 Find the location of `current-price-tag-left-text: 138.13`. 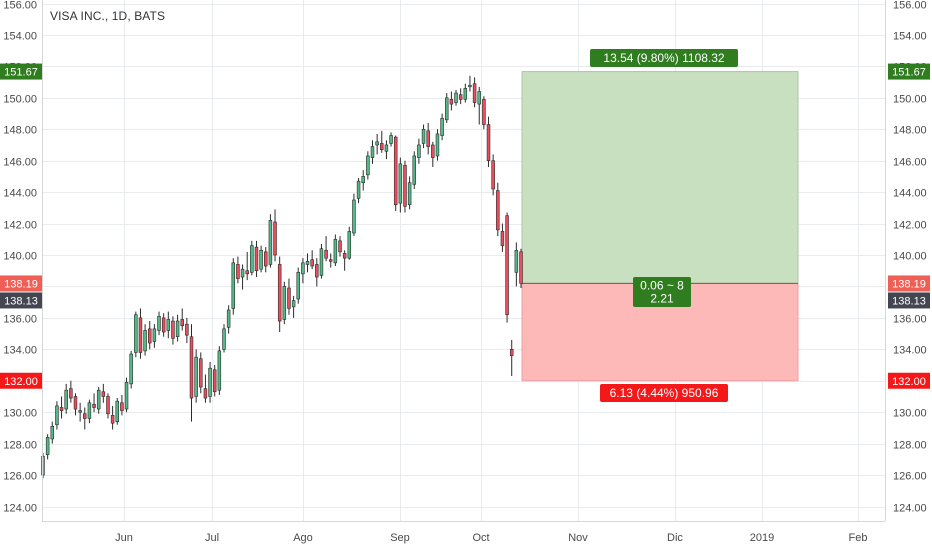

current-price-tag-left-text: 138.13 is located at coordinates (21, 301).